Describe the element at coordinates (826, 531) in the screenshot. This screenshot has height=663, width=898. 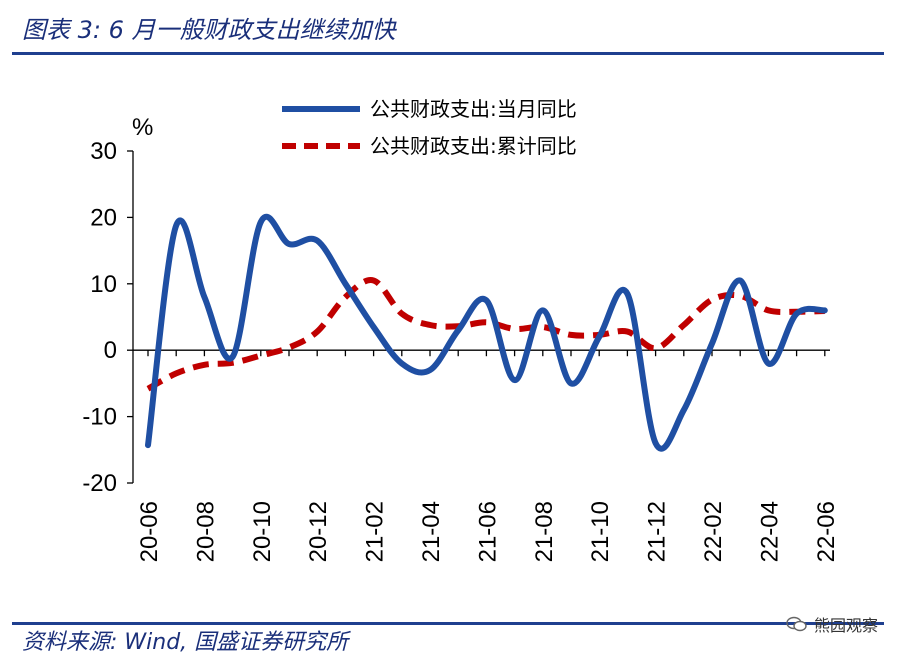
I see `x-tick-label: 22-06` at that location.